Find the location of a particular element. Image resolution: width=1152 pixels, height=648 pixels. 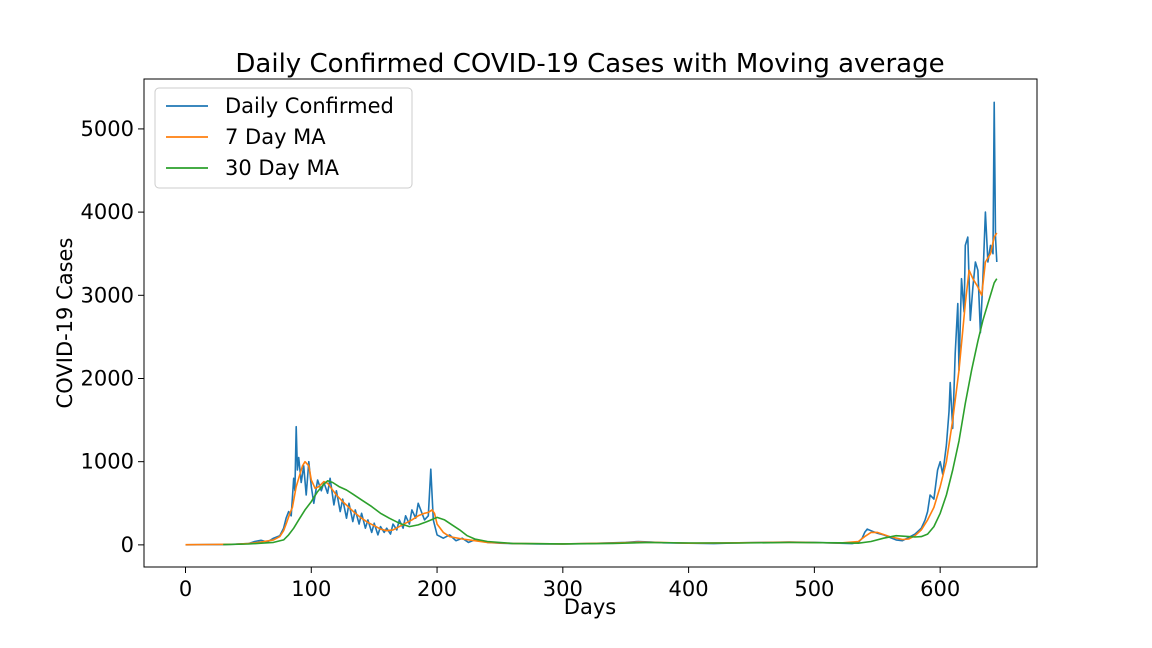

y-axis: 0 1000 2000 3000 4000 5000 is located at coordinates (112, 337).